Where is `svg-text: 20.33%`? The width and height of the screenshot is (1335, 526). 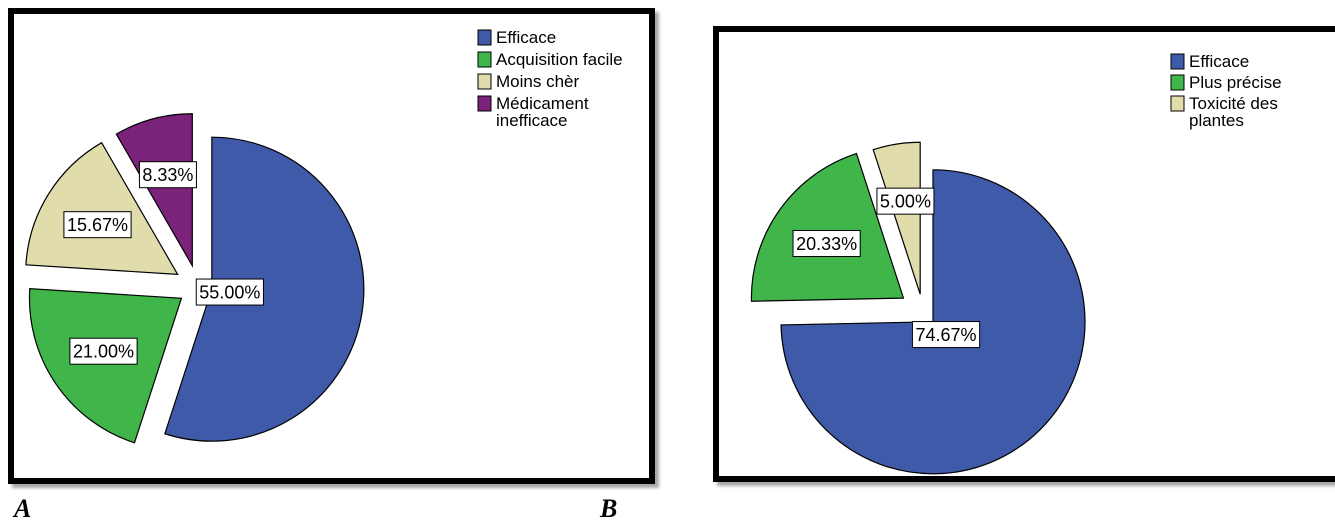
svg-text: 20.33% is located at coordinates (826, 244).